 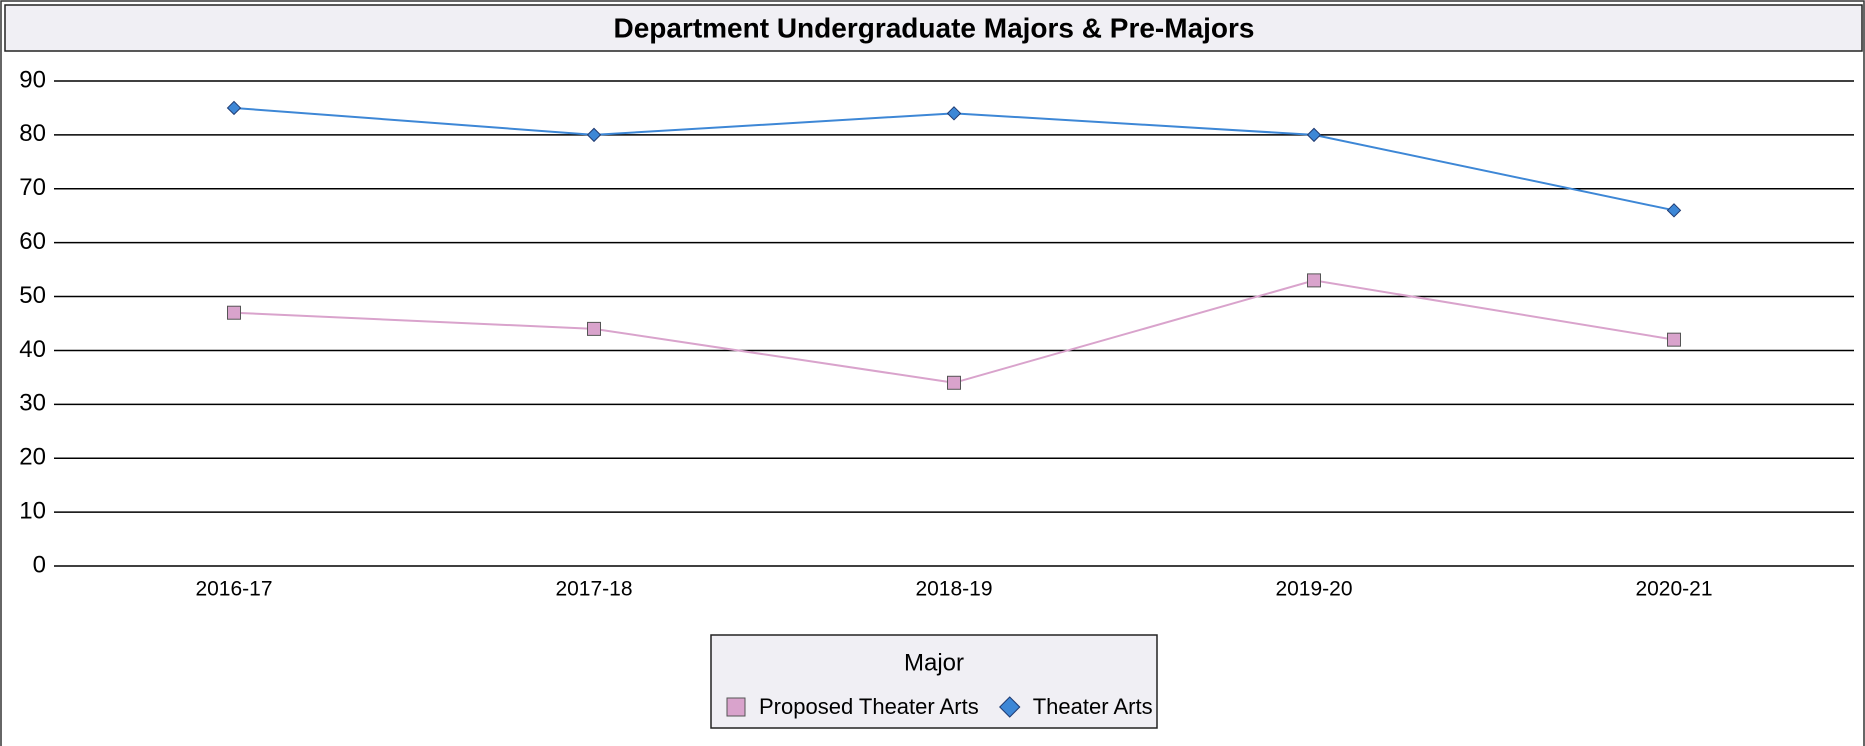 I want to click on x-tick-label: 2016-17, so click(x=233, y=589).